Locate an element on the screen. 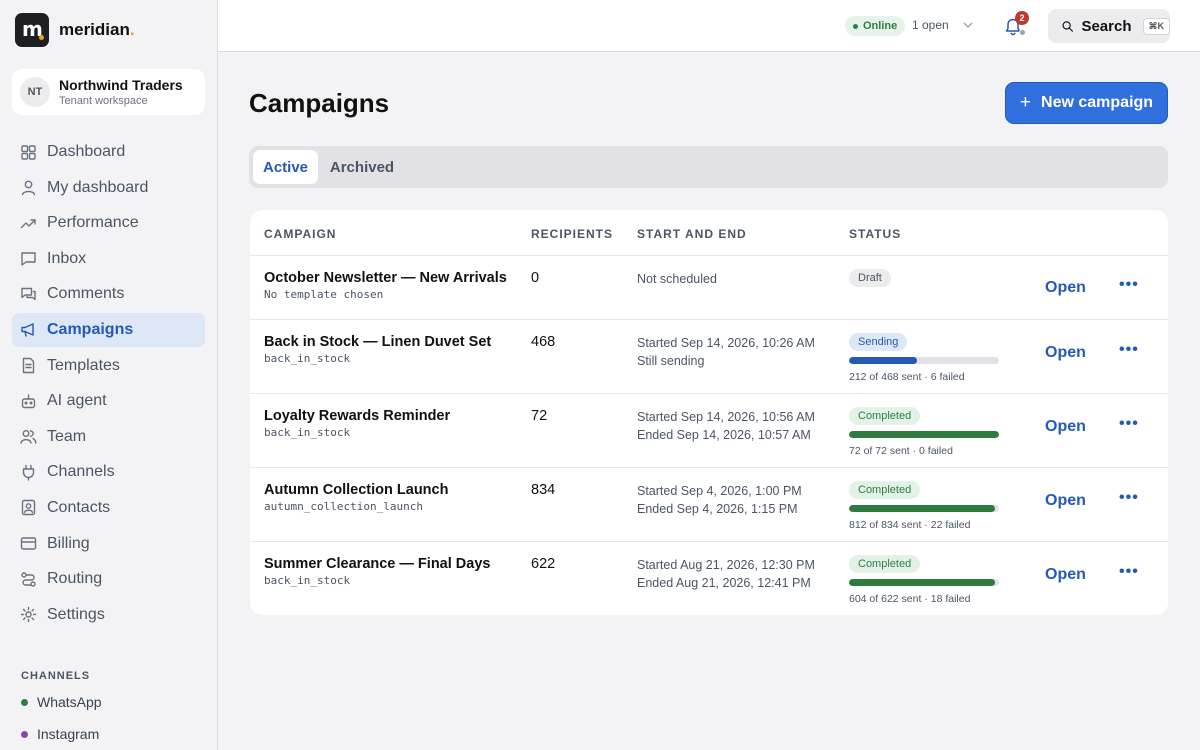 Image resolution: width=1200 pixels, height=750 pixels. routing-icon is located at coordinates (28, 579).